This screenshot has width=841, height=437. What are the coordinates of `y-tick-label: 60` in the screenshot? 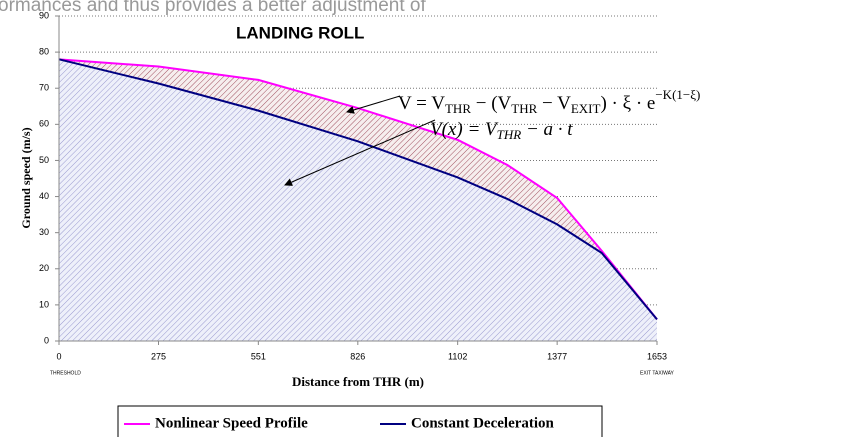 It's located at (44, 124).